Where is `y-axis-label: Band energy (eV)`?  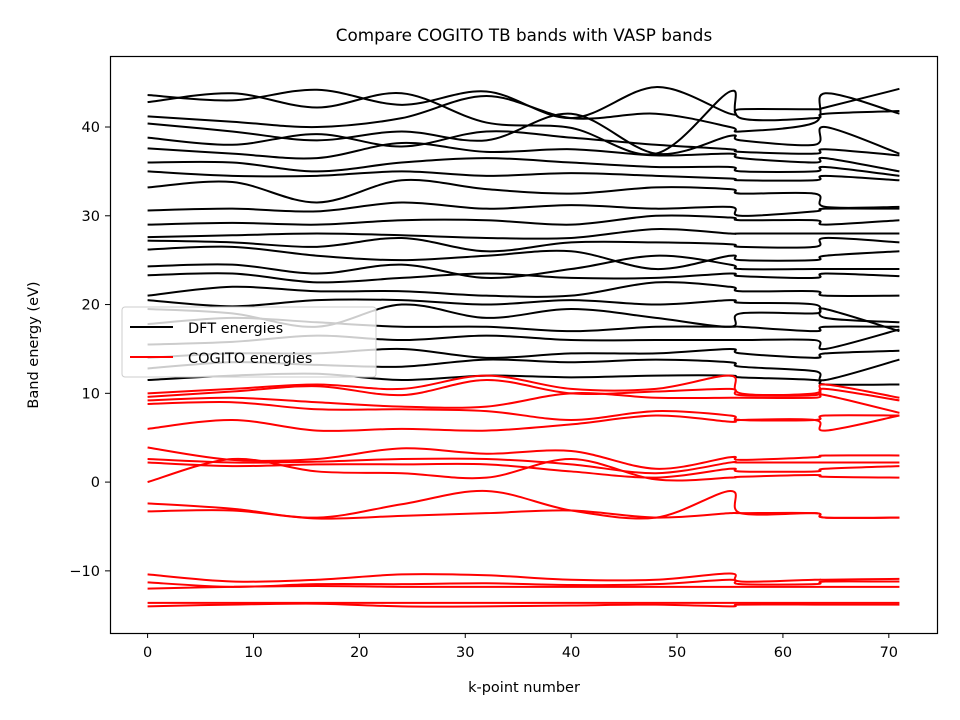 y-axis-label: Band energy (eV) is located at coordinates (34, 344).